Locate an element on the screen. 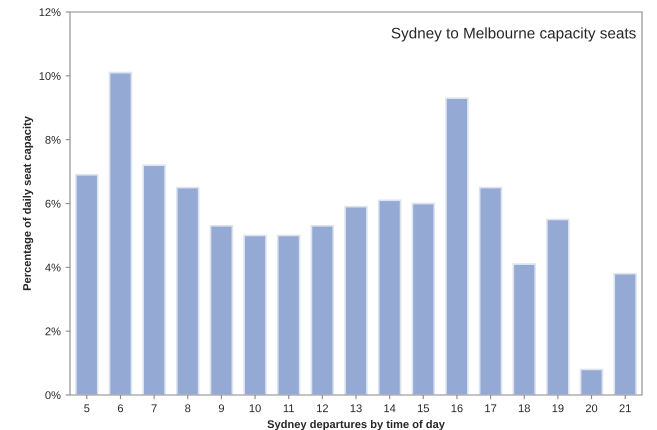 The width and height of the screenshot is (657, 430). x-tick-label: 12 is located at coordinates (322, 408).